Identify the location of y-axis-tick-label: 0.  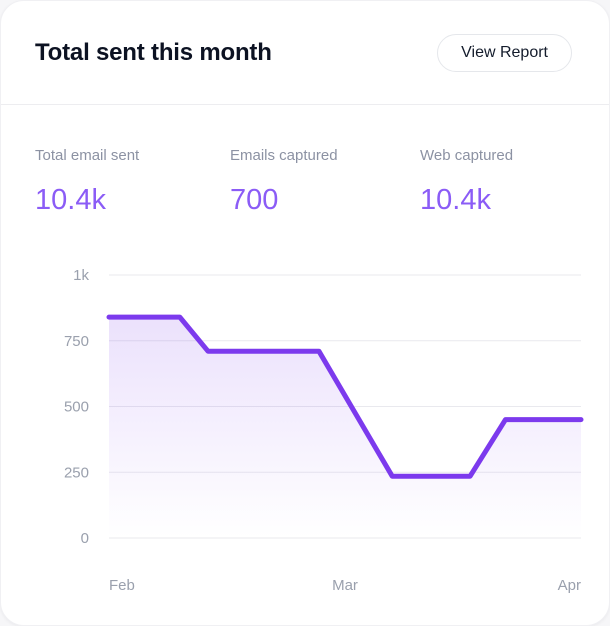
(85, 538).